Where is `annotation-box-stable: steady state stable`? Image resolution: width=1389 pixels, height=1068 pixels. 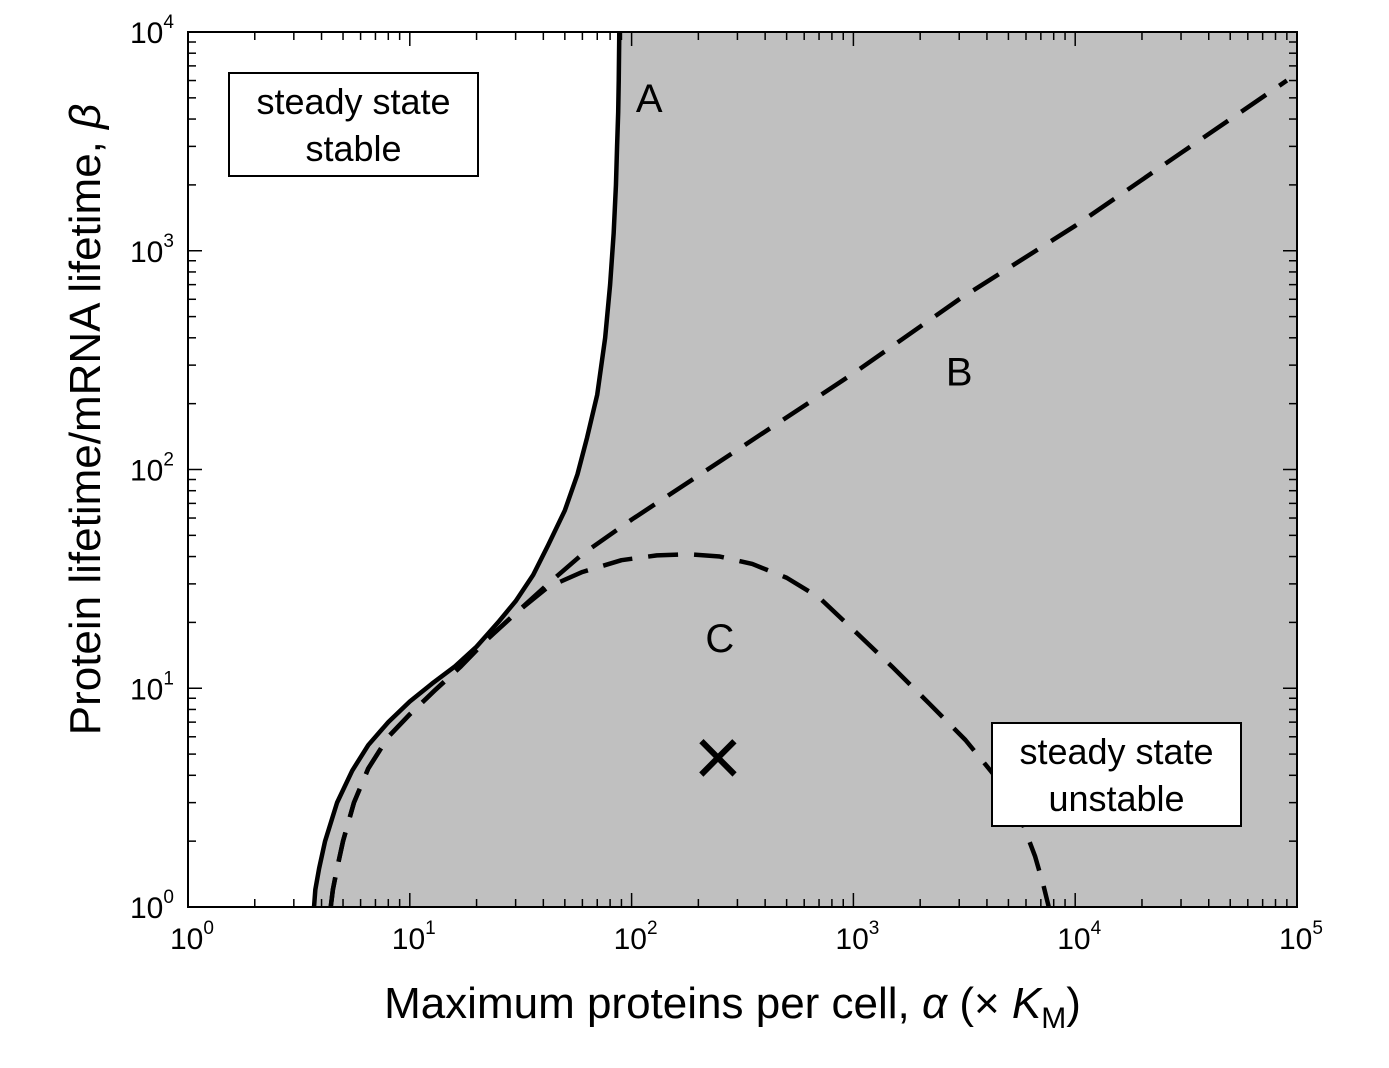 annotation-box-stable: steady state stable is located at coordinates (353, 124).